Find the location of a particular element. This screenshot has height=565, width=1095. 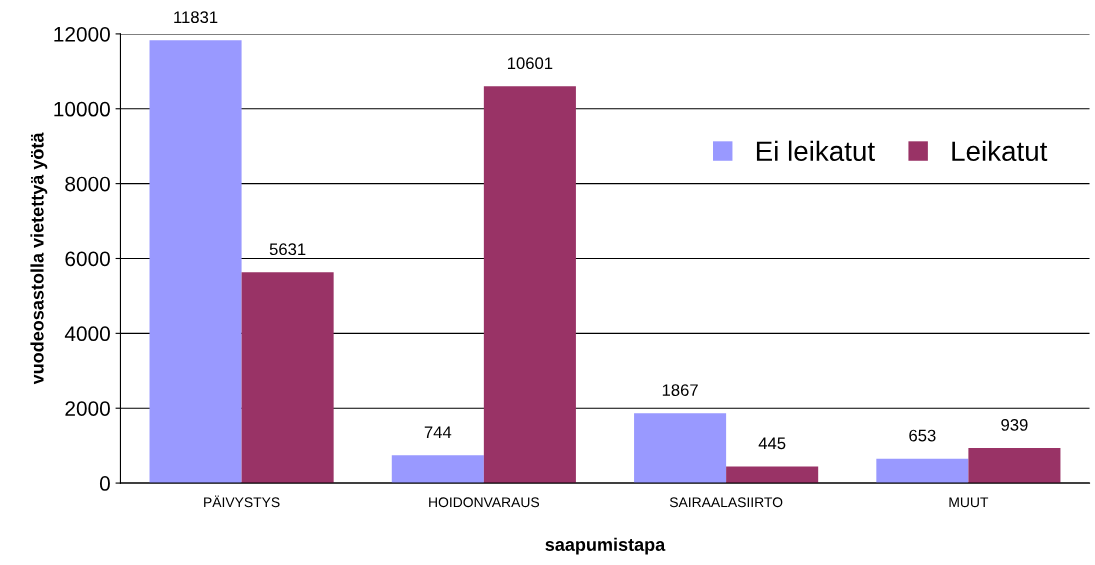

data-label: 11831 is located at coordinates (196, 17).